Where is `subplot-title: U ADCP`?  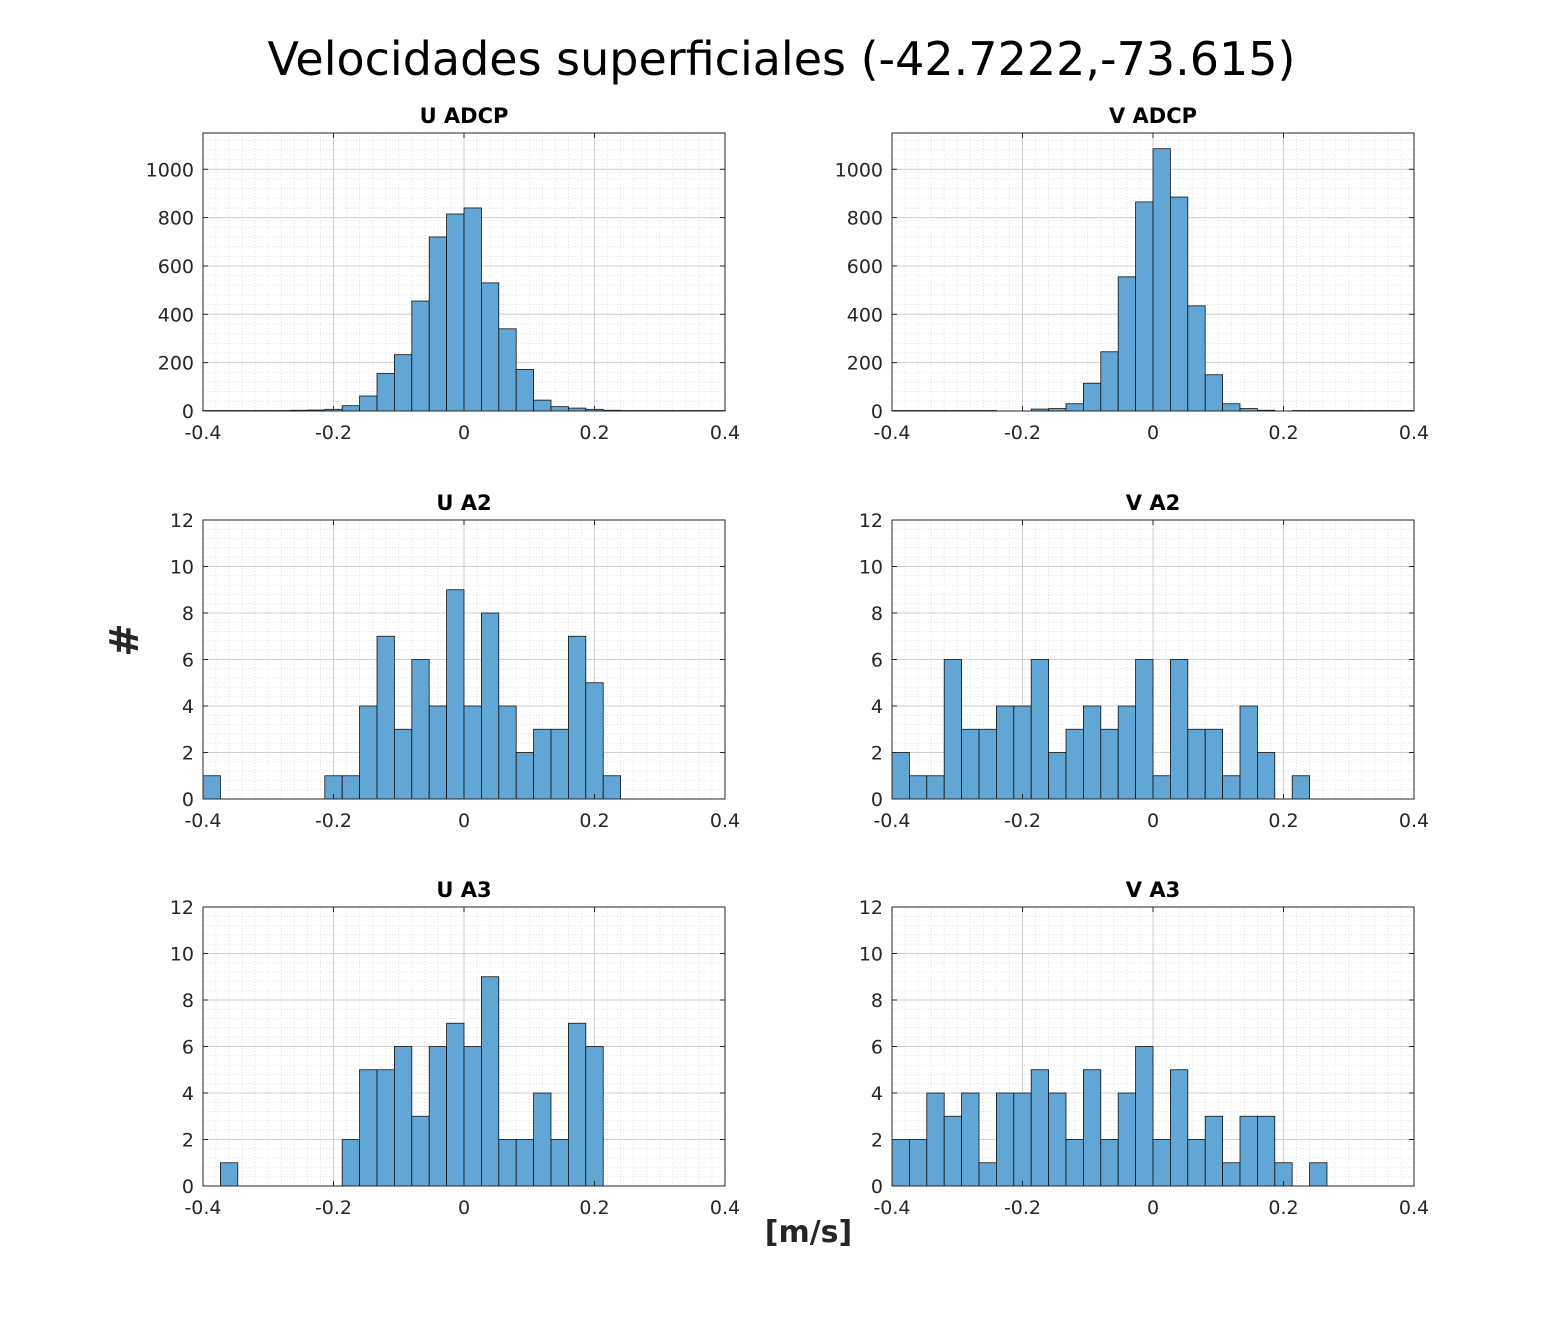
subplot-title: U ADCP is located at coordinates (464, 116).